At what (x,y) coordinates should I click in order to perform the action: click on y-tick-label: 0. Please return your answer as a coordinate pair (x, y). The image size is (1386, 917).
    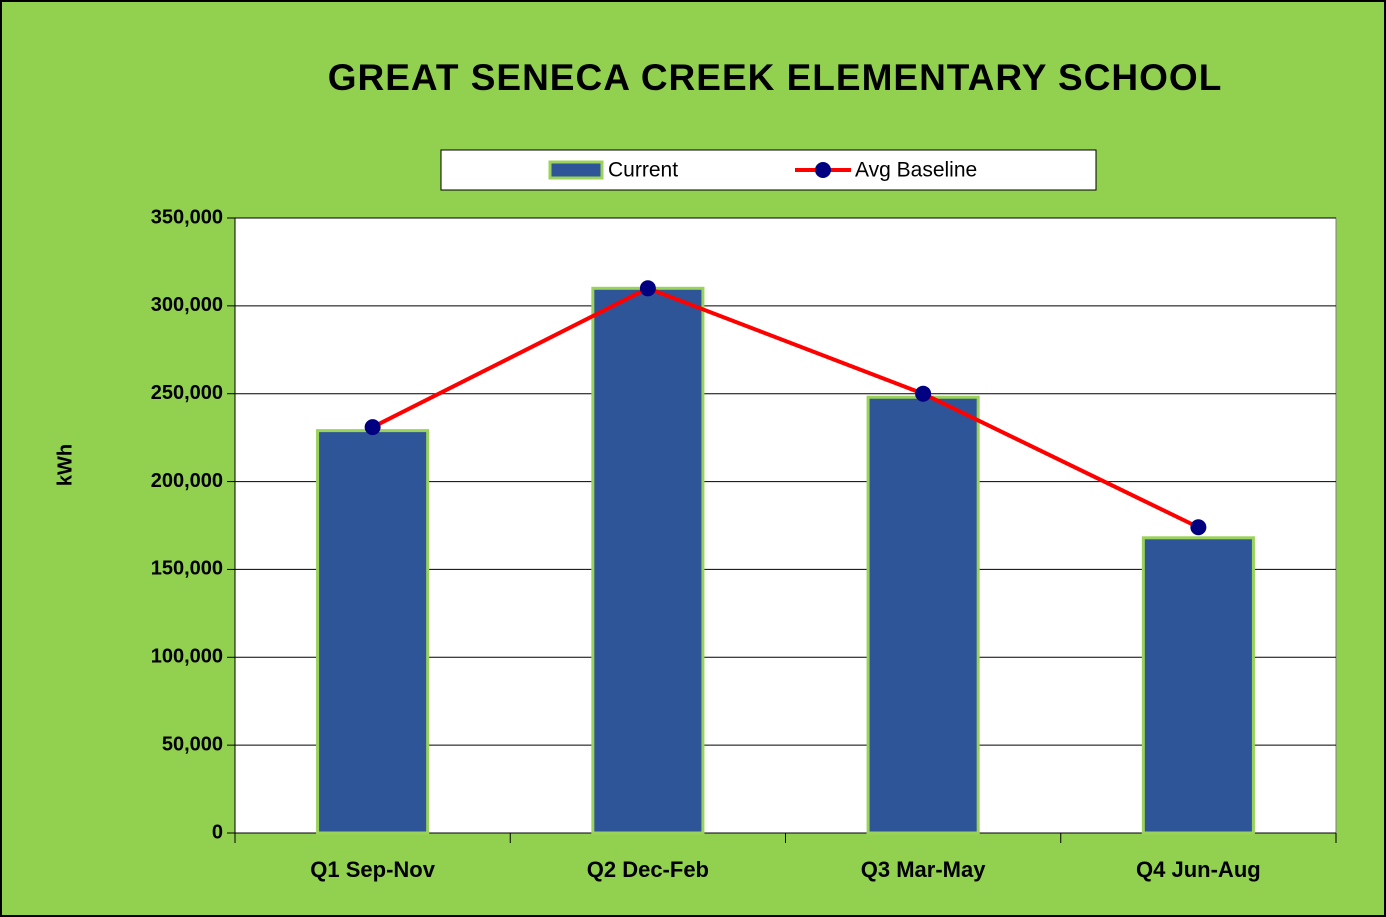
    Looking at the image, I should click on (217, 832).